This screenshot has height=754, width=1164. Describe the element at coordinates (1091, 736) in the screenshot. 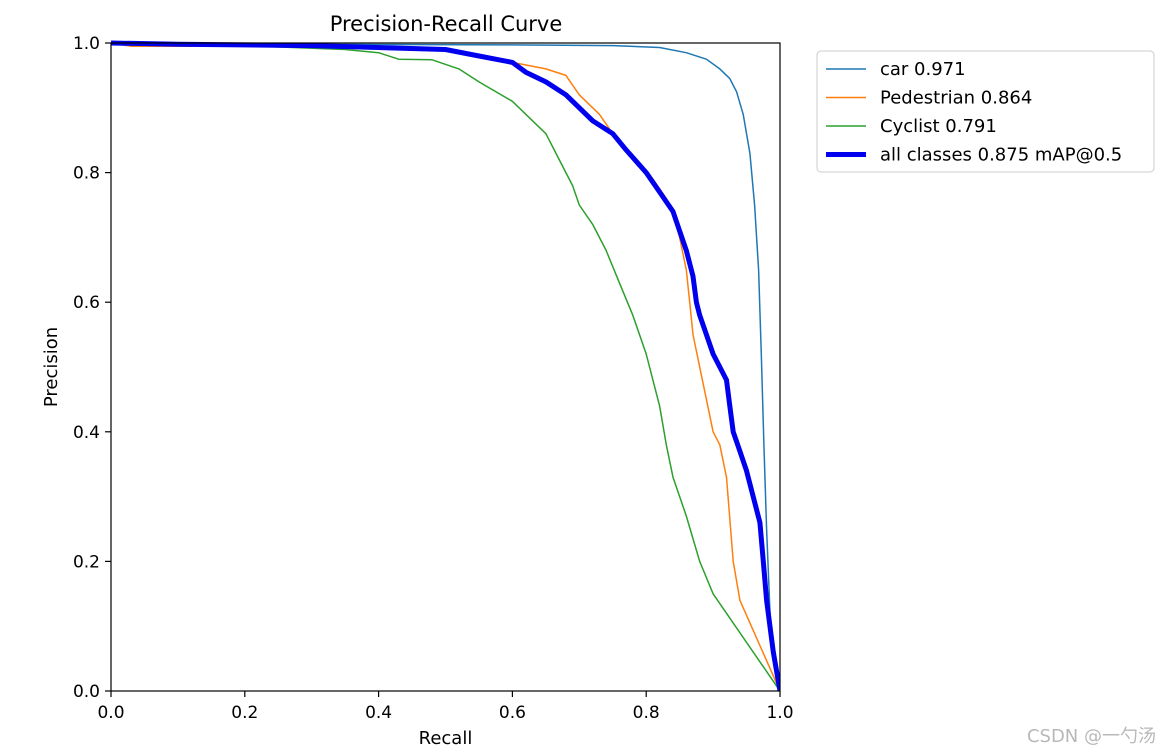

I see `watermark-text: CSDN @一勺汤` at that location.